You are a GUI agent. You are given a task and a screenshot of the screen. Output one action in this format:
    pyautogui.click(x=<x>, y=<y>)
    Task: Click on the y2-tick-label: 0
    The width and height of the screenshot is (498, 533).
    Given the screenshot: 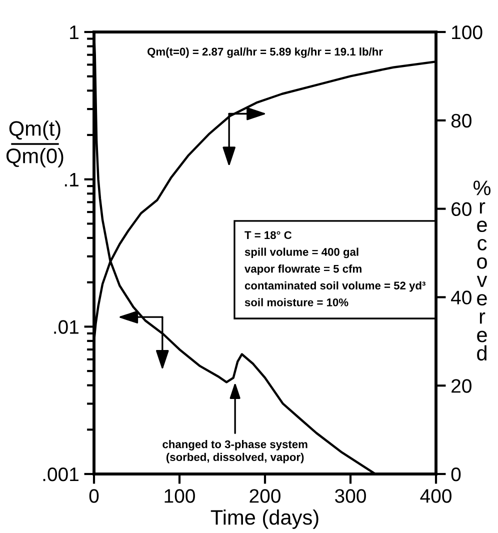 What is the action you would take?
    pyautogui.click(x=456, y=474)
    